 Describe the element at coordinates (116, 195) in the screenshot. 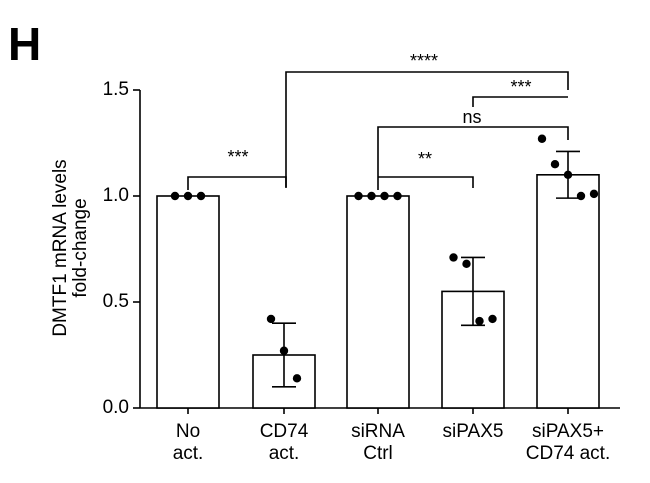

I see `y-tick-label: 1.0` at that location.